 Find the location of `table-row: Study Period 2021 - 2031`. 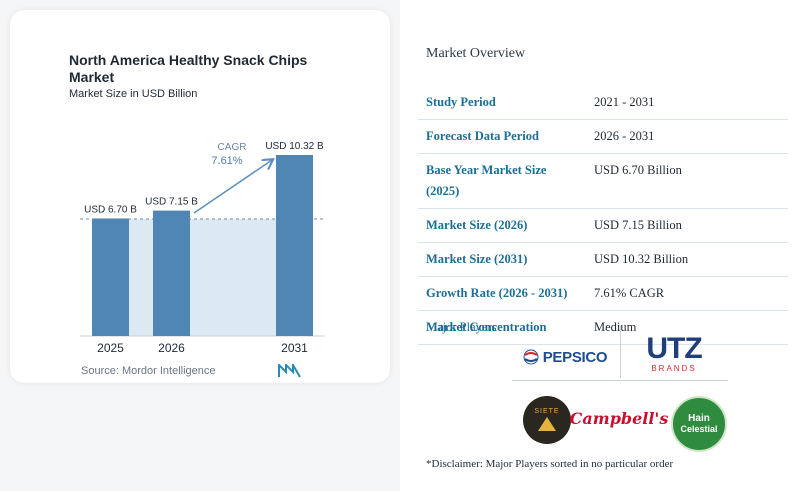

table-row: Study Period 2021 - 2031 is located at coordinates (603, 103).